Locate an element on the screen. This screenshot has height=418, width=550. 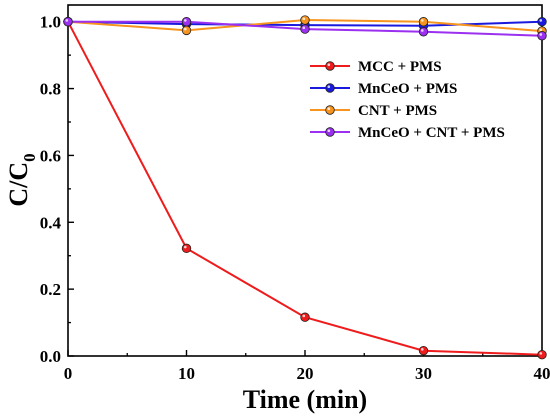
y-axis-title-main: C/C is located at coordinates (18, 184).